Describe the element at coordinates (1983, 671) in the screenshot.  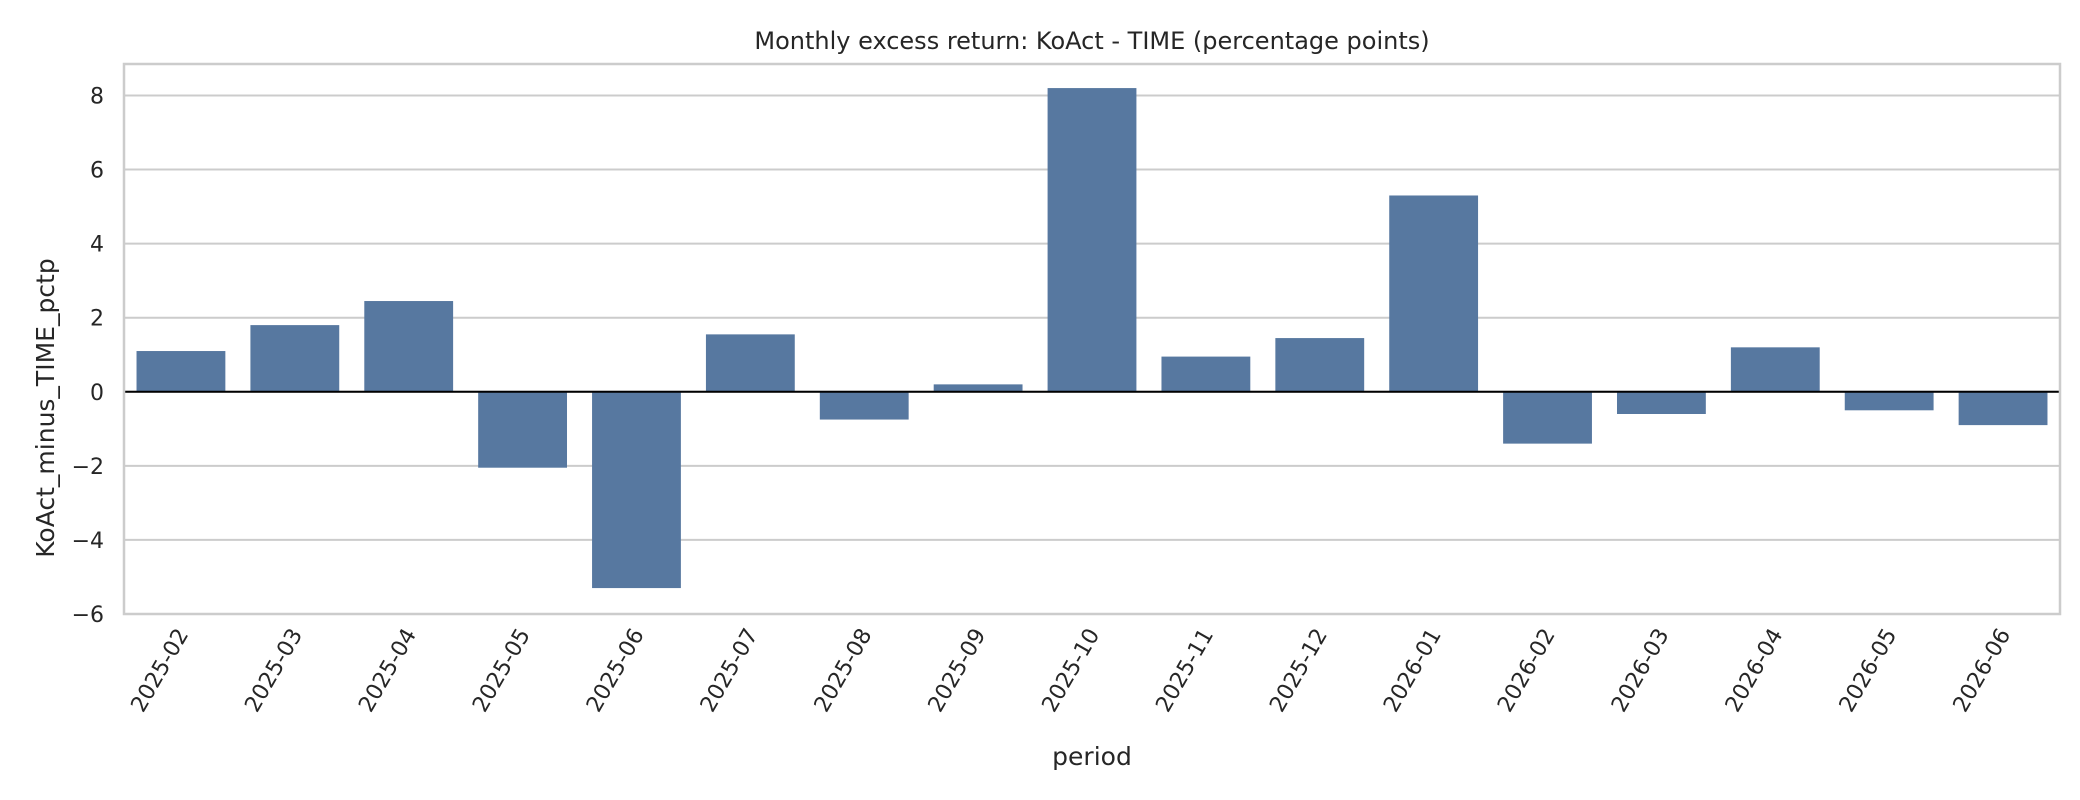
I see `x-tick-label: 2026-06` at that location.